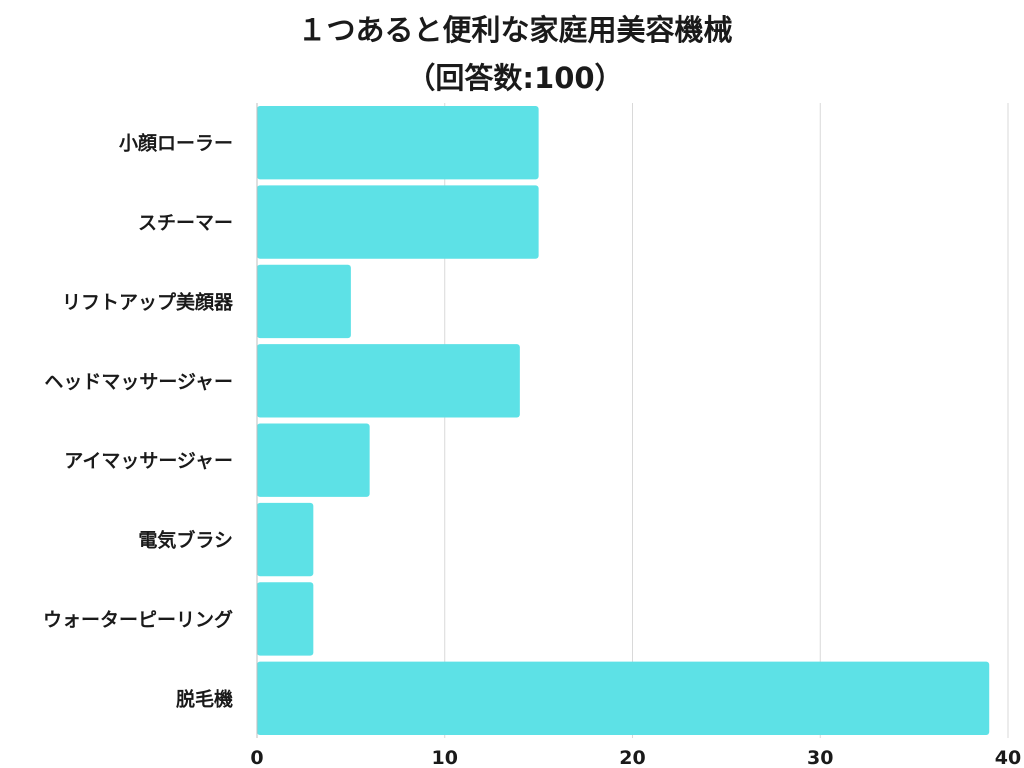 This screenshot has width=1024, height=768. I want to click on category-label: 電気ブラシ, so click(185, 540).